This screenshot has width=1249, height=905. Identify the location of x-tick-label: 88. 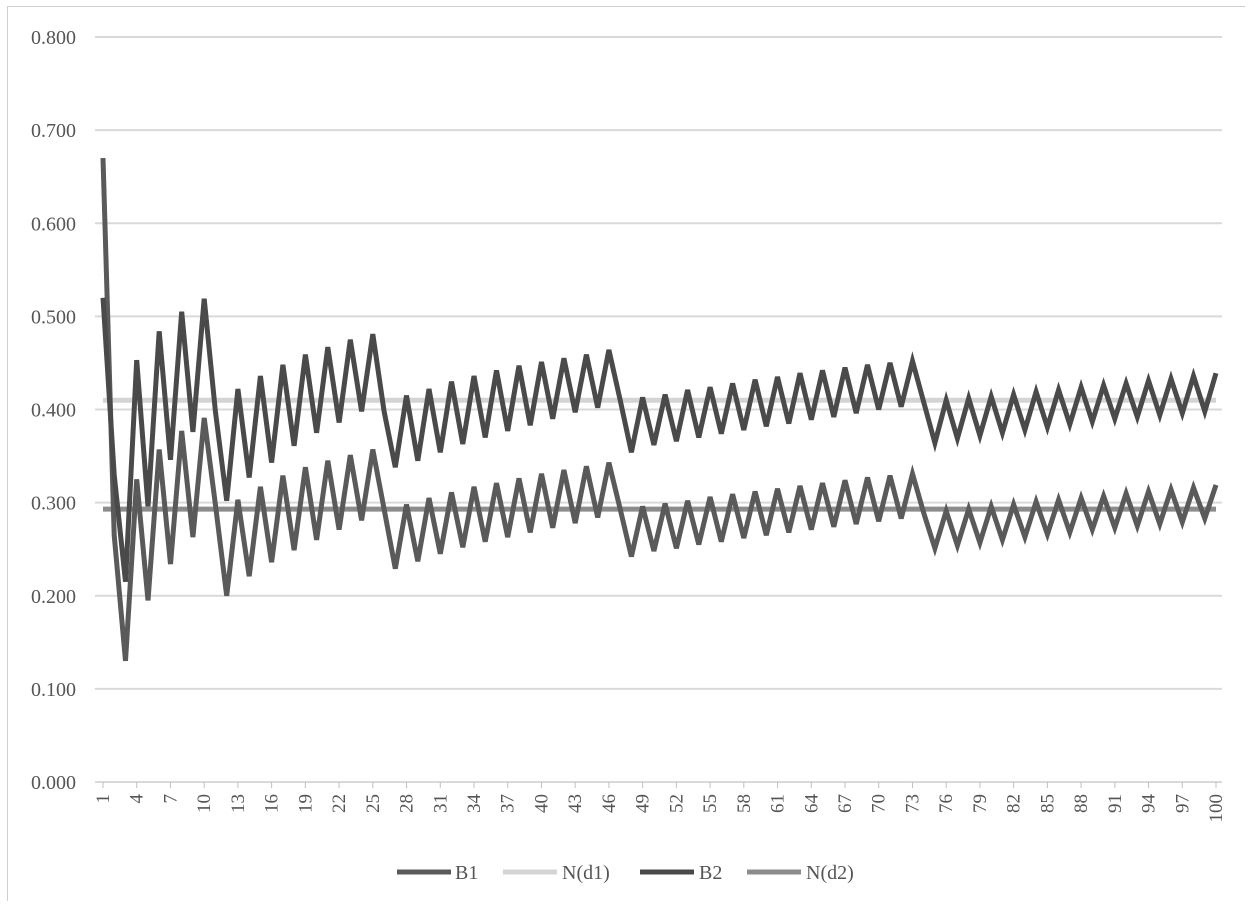
(1081, 803).